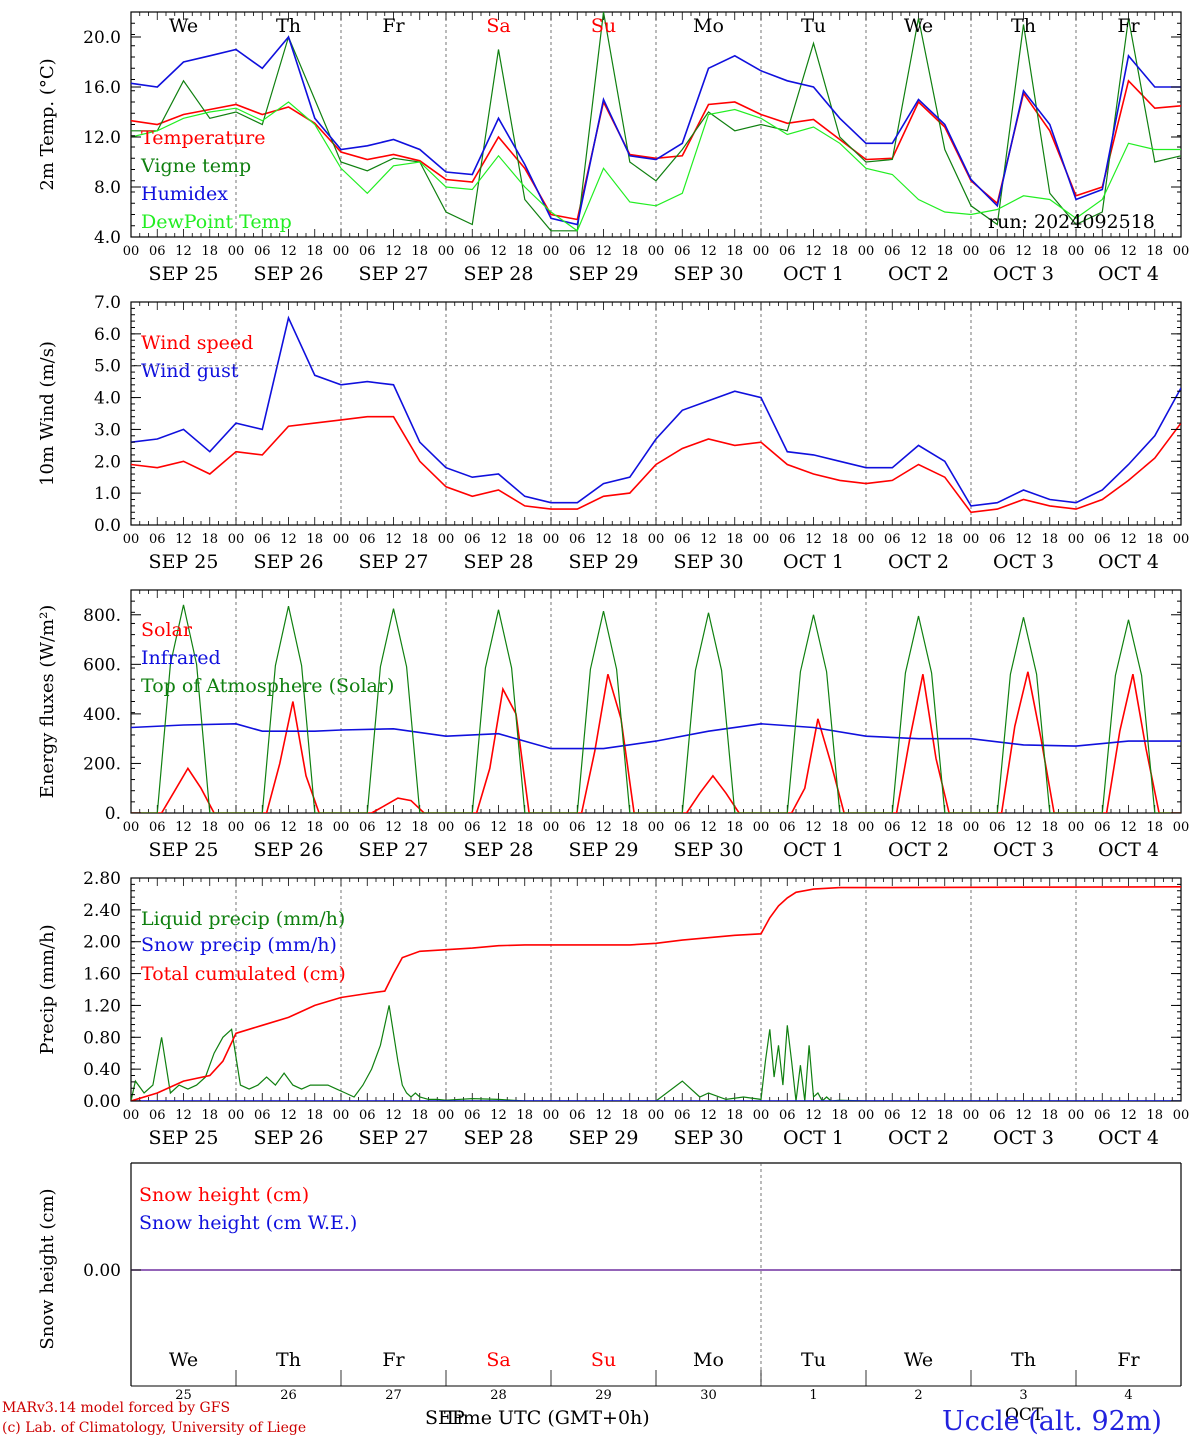 This screenshot has height=1440, width=1194. I want to click on legend-entry: Snow height (cm), so click(224, 1195).